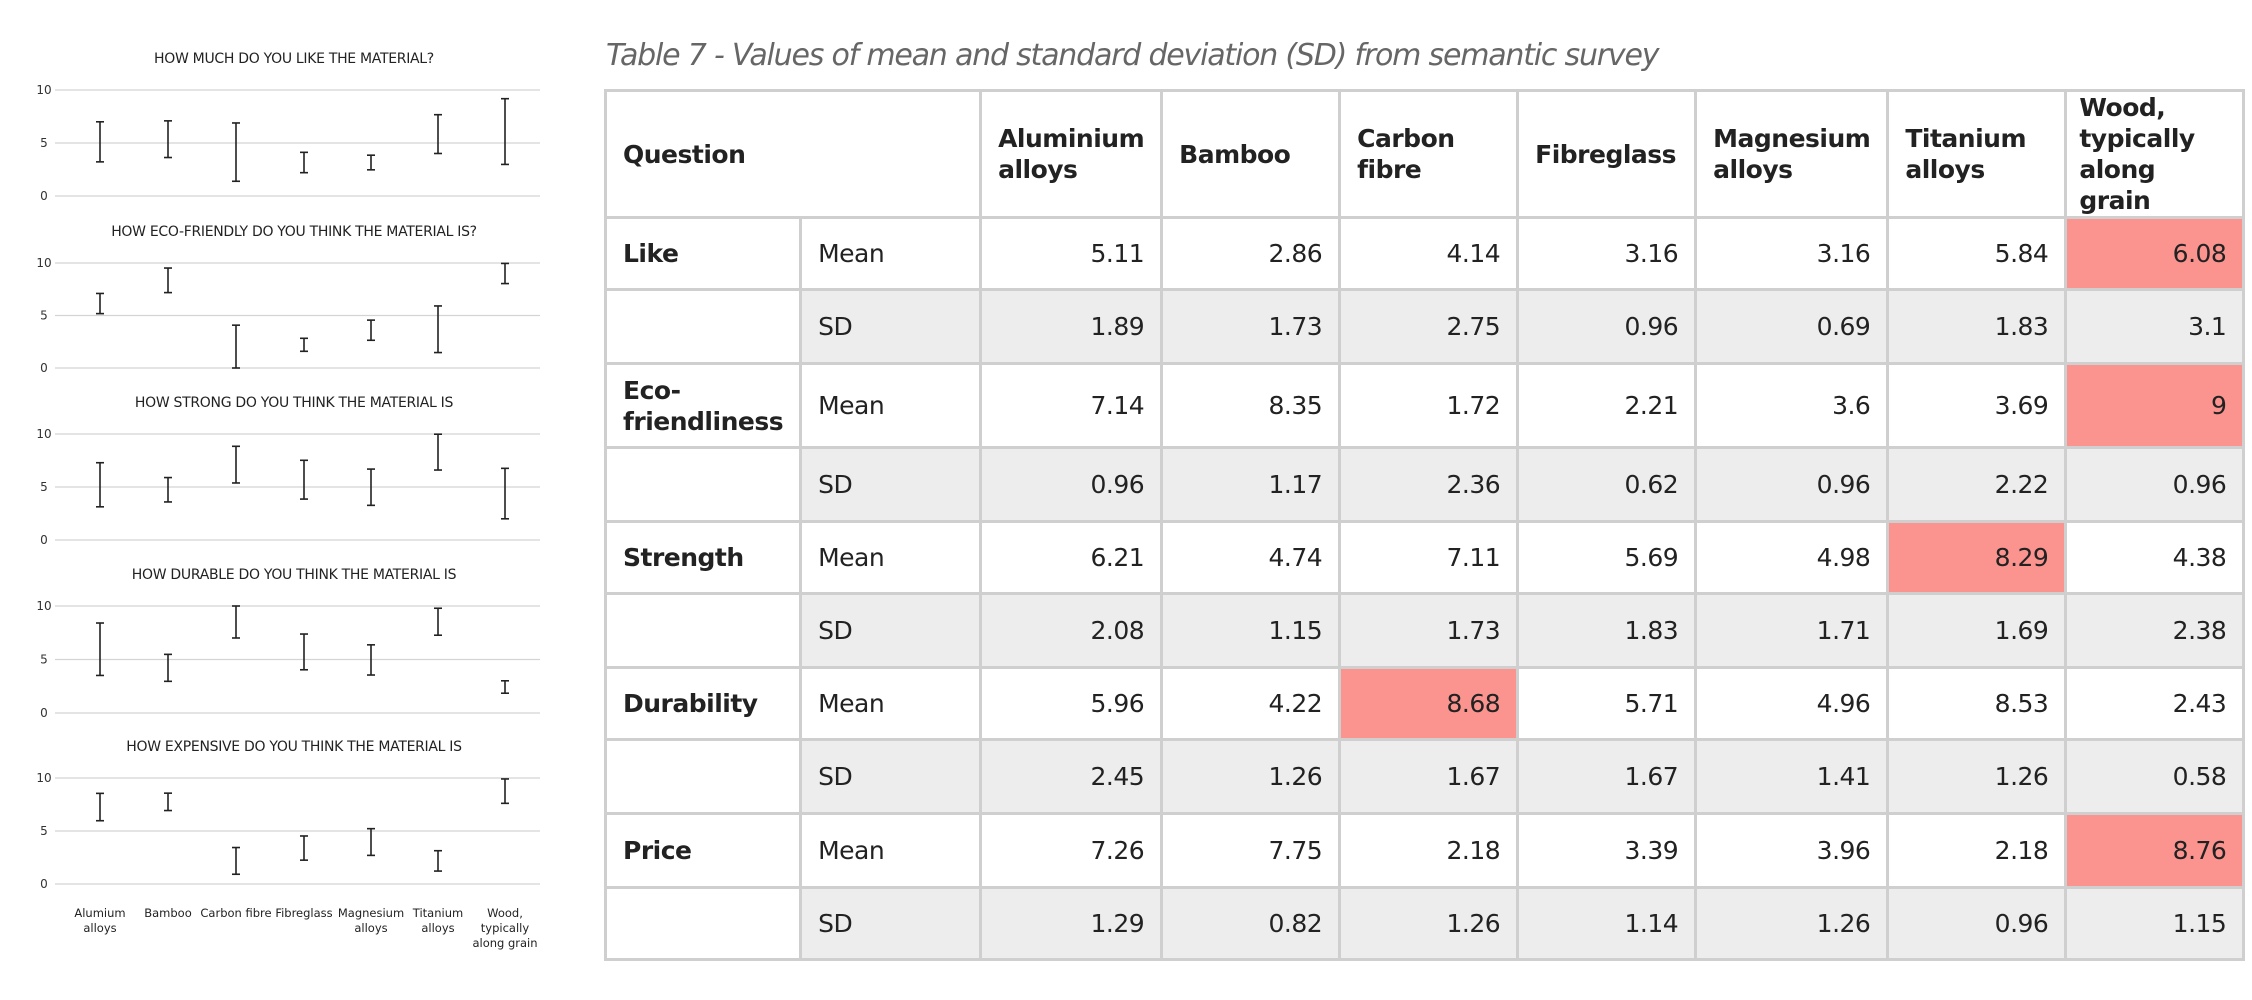 This screenshot has width=2252, height=1000. Describe the element at coordinates (1792, 850) in the screenshot. I see `mean-value: 3.96` at that location.